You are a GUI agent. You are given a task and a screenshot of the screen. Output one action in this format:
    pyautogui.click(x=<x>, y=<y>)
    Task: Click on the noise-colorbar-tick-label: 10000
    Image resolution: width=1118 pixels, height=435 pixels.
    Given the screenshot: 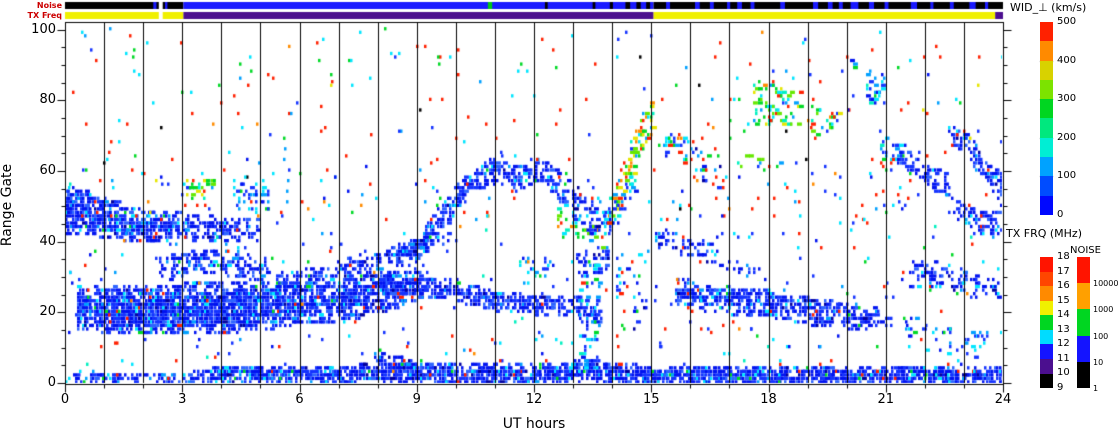 What is the action you would take?
    pyautogui.click(x=1105, y=284)
    